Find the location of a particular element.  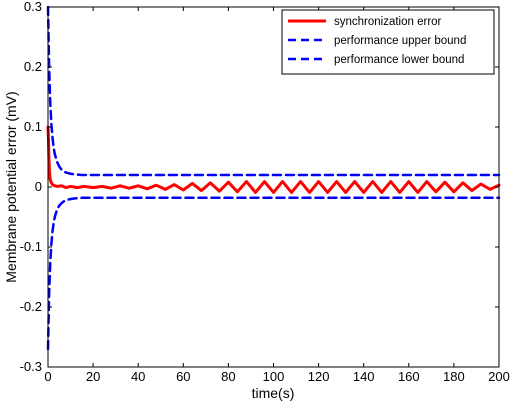

x-tick-label: 180 is located at coordinates (454, 376).